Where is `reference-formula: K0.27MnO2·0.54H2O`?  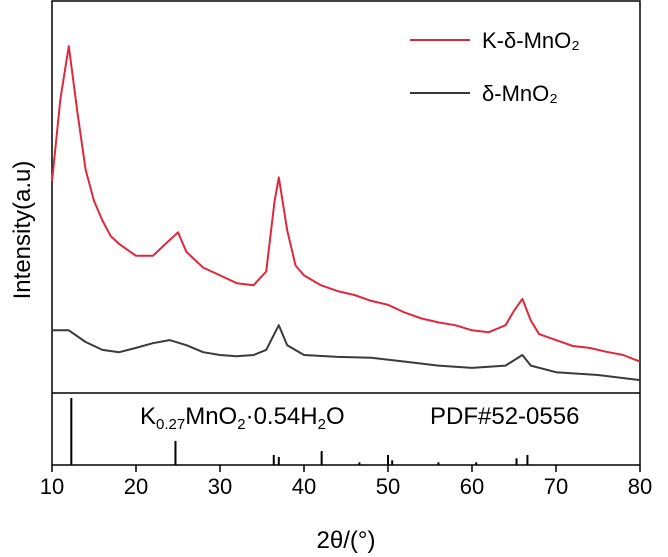
reference-formula: K0.27MnO2·0.54H2O is located at coordinates (242, 418).